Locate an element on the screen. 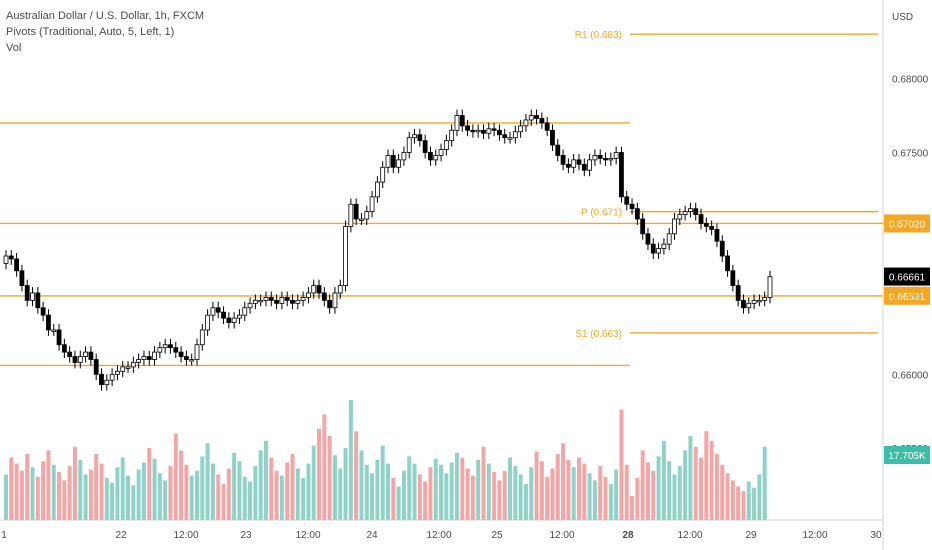  volume-indicator-label: Vol is located at coordinates (14, 48).